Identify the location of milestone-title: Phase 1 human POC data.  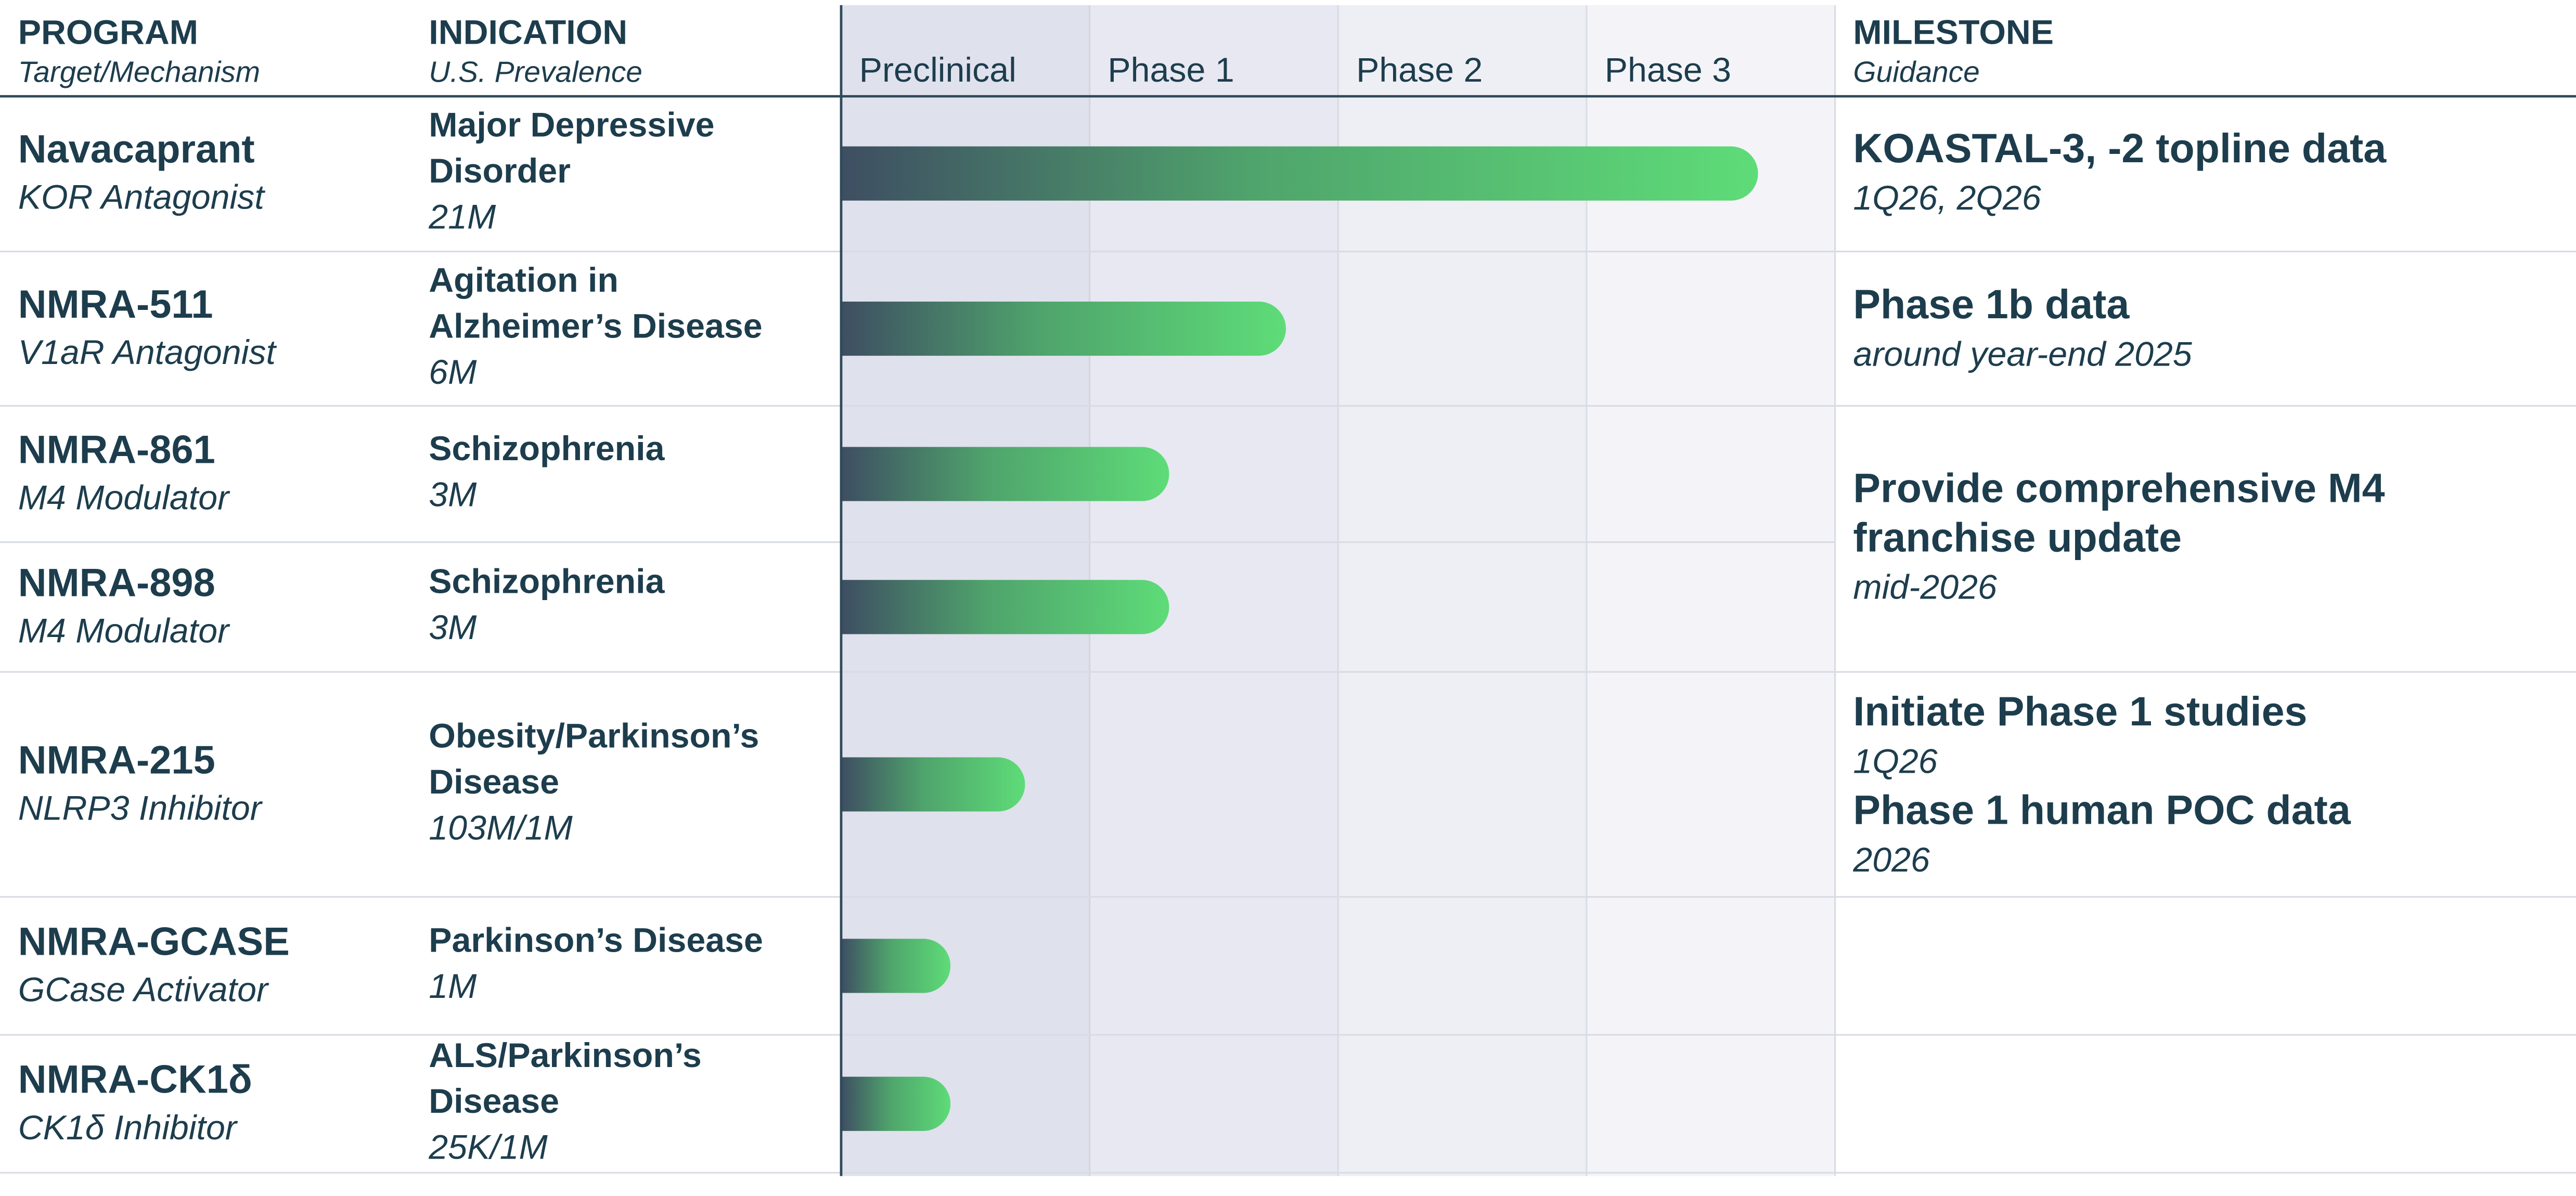
(2102, 810).